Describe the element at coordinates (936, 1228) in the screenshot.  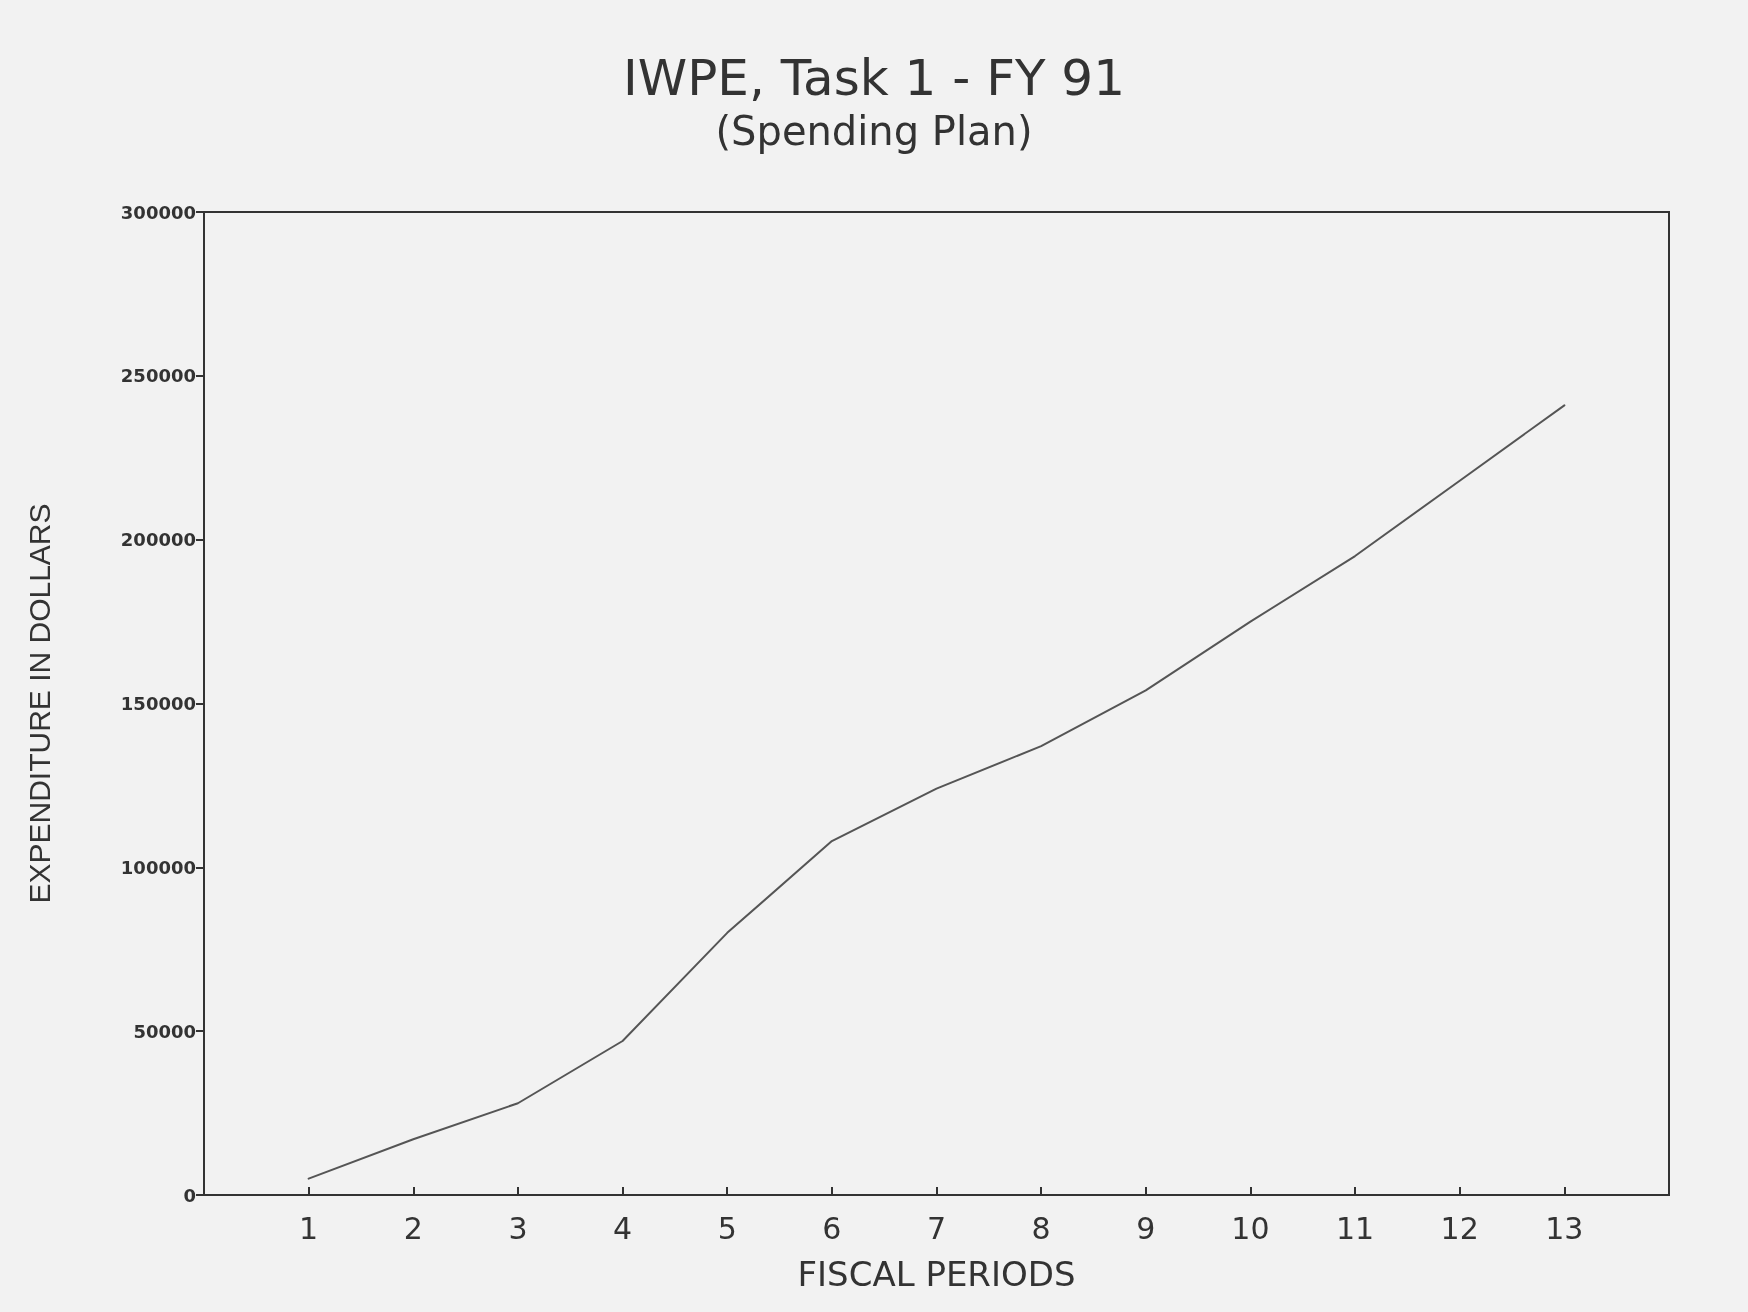
I see `x-tick-label: 7` at that location.